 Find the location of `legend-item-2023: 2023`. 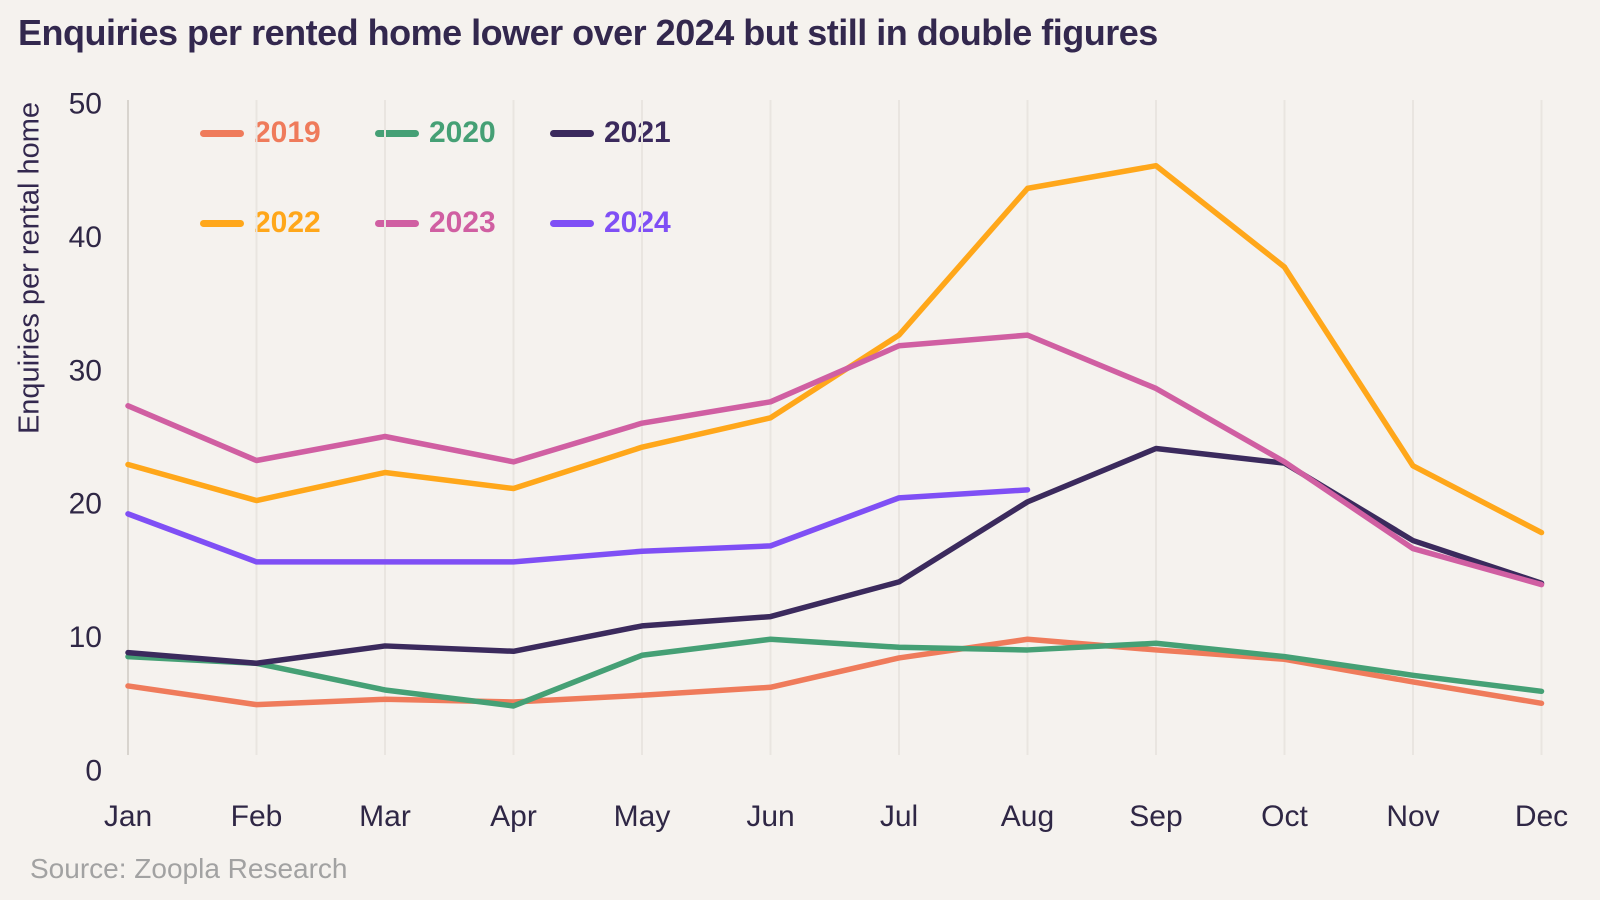

legend-item-2023: 2023 is located at coordinates (462, 223).